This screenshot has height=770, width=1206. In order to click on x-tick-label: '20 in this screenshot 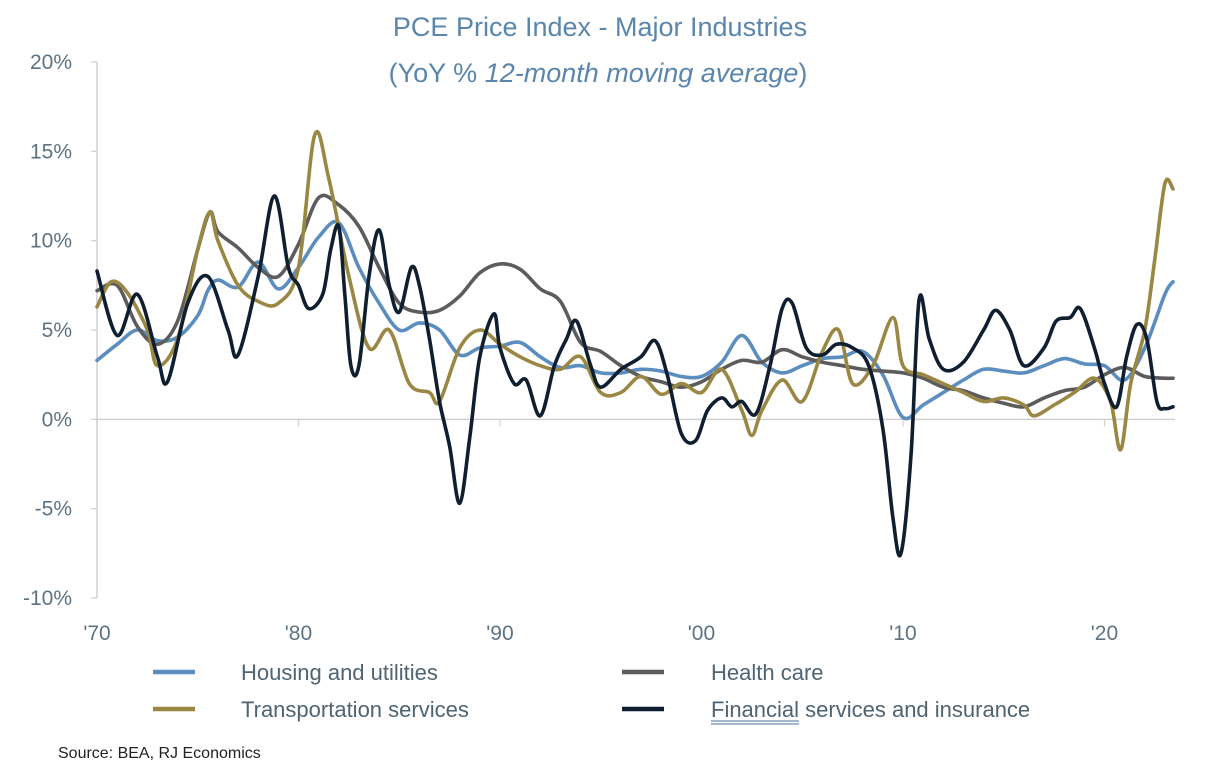, I will do `click(1104, 633)`.